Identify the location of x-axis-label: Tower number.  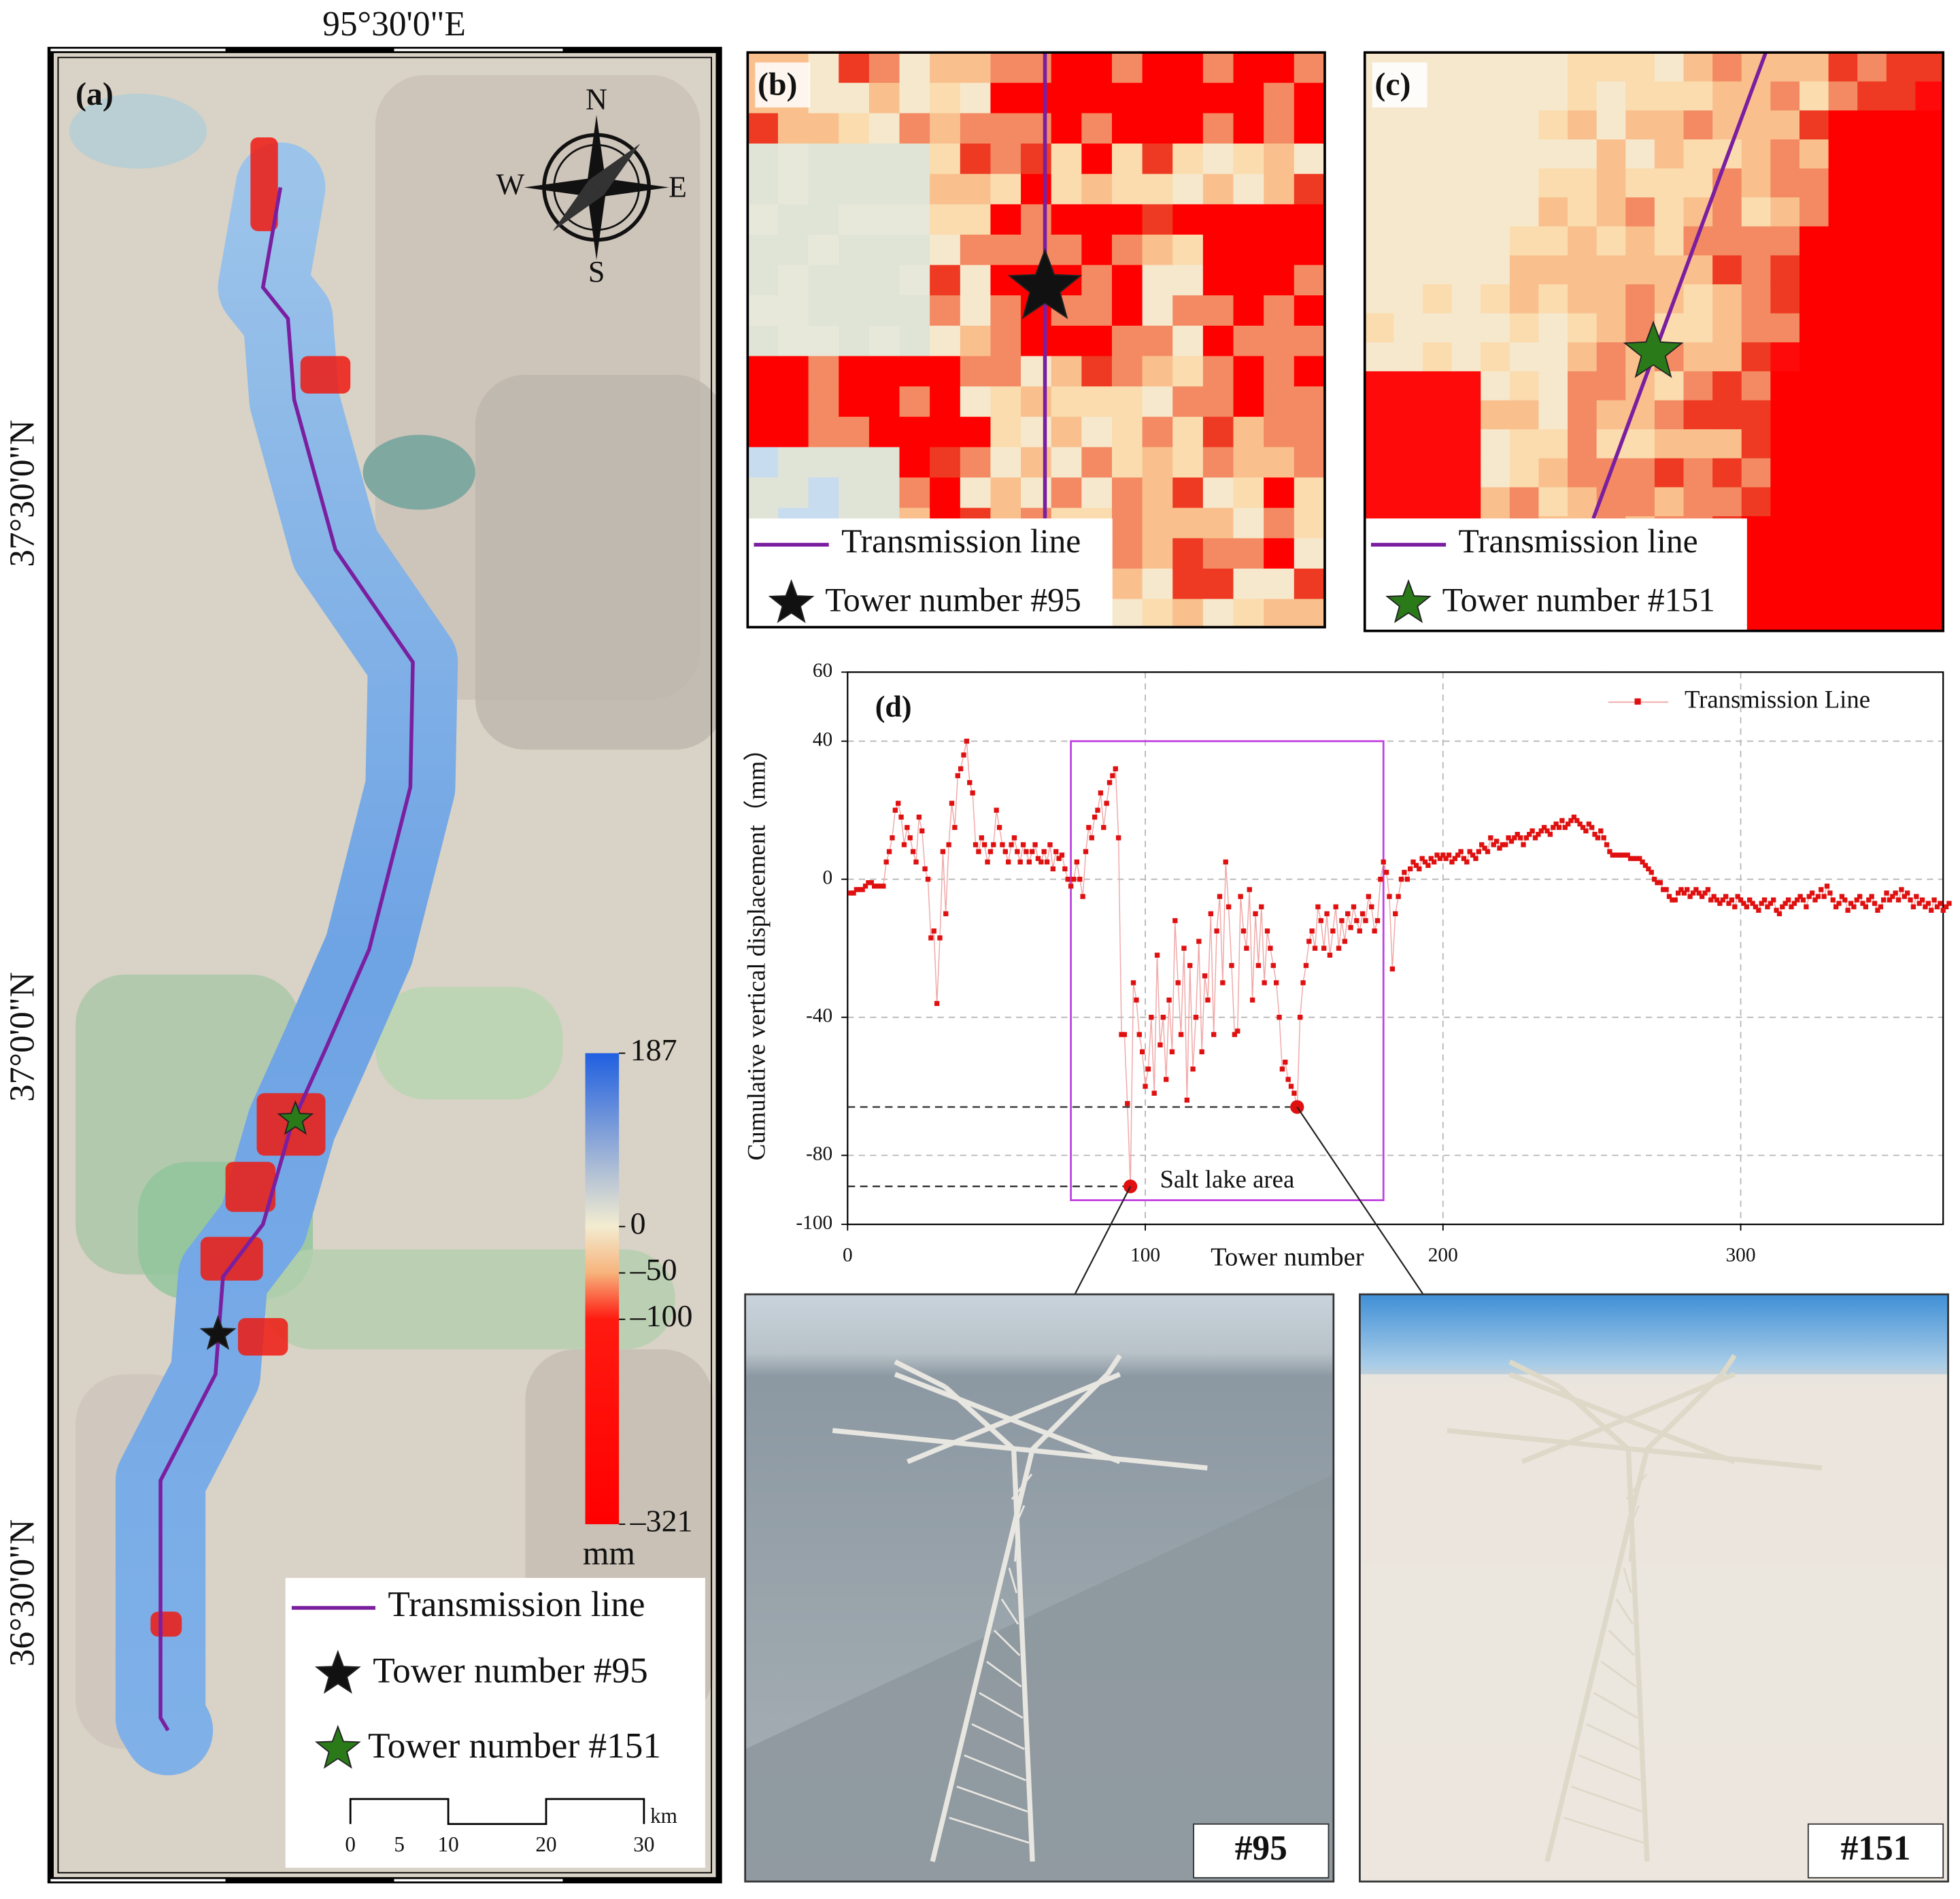
(1287, 1257).